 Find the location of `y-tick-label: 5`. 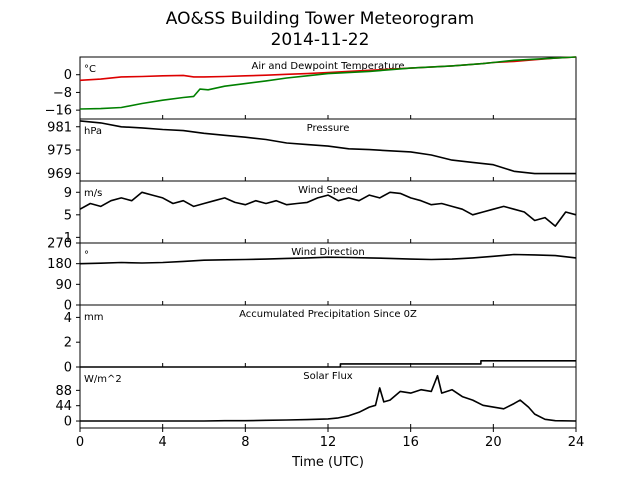

y-tick-label: 5 is located at coordinates (68, 215).